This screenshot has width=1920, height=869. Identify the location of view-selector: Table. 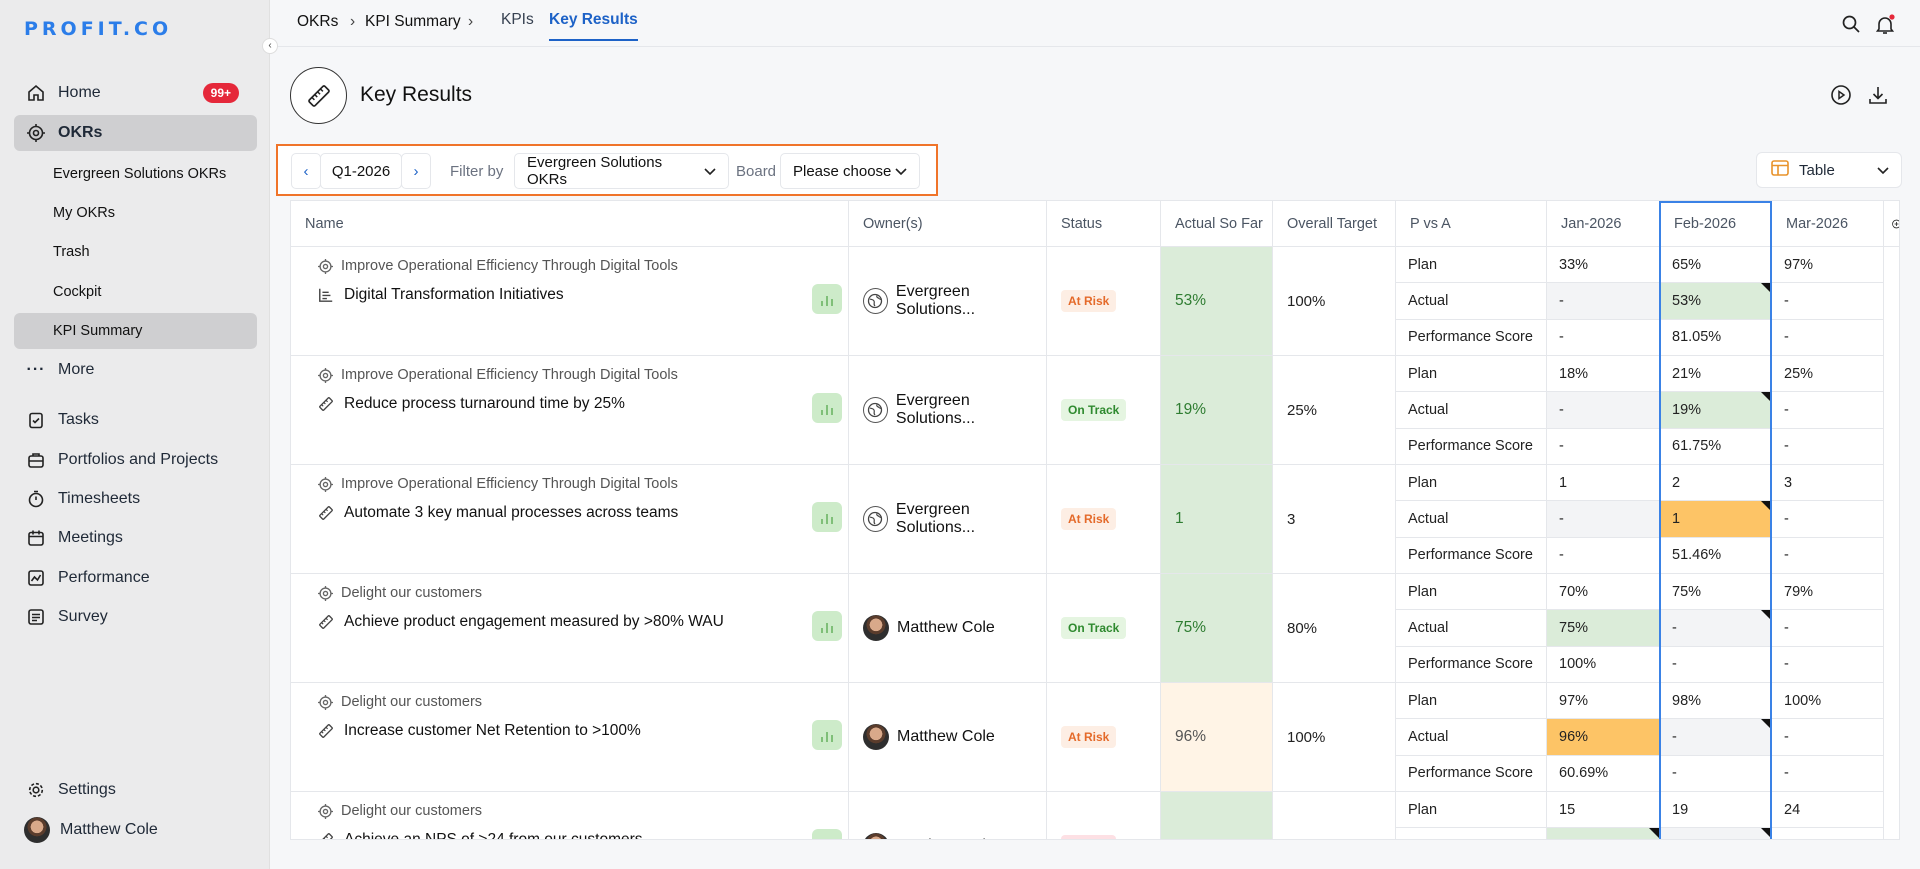
(1829, 170).